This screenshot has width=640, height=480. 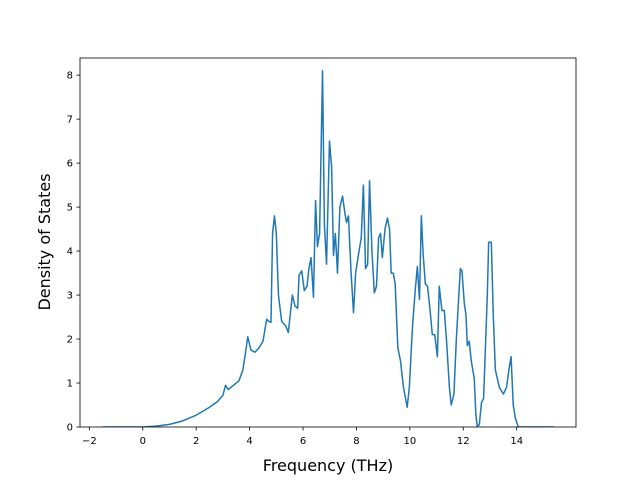 What do you see at coordinates (70, 164) in the screenshot?
I see `y-tick-label: 6` at bounding box center [70, 164].